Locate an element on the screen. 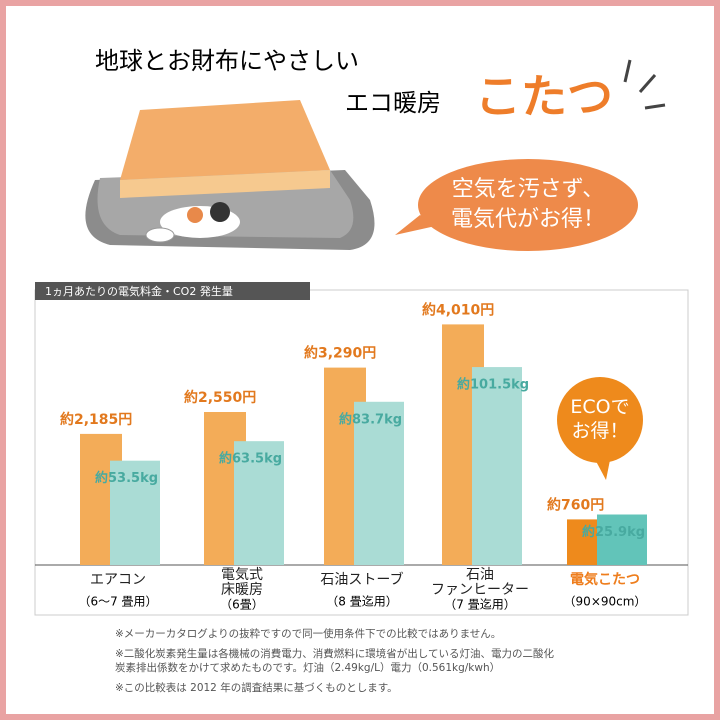  bubble is located at coordinates (528, 205).